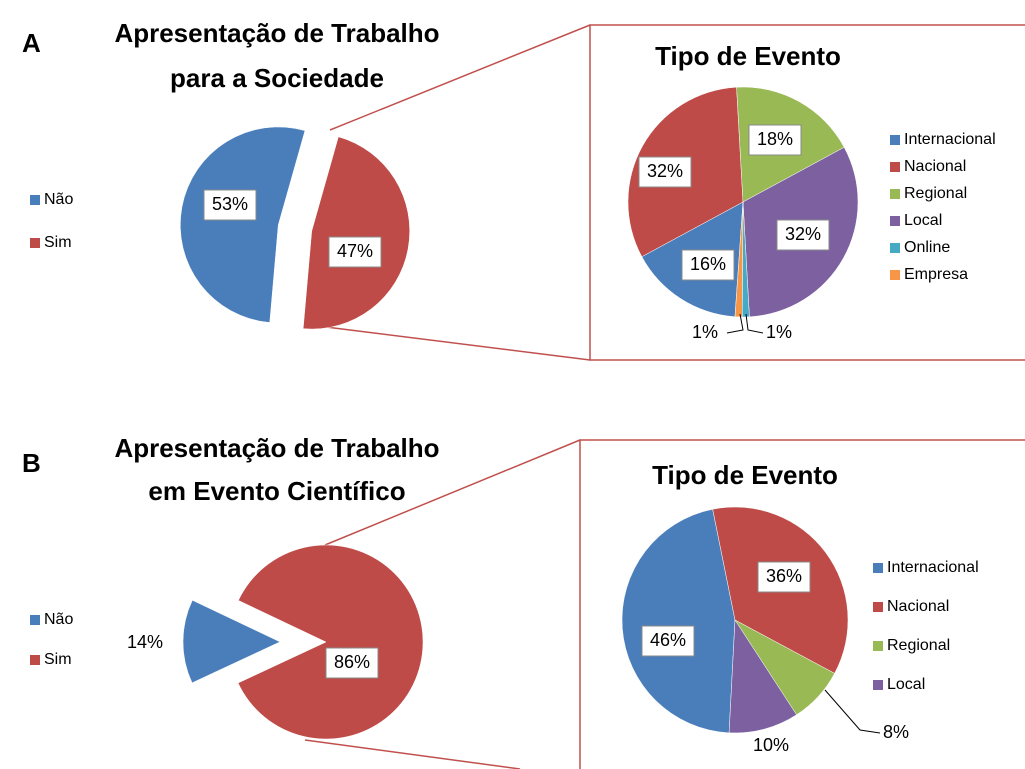  Describe the element at coordinates (276, 491) in the screenshot. I see `chart-title: em Evento Científico` at that location.